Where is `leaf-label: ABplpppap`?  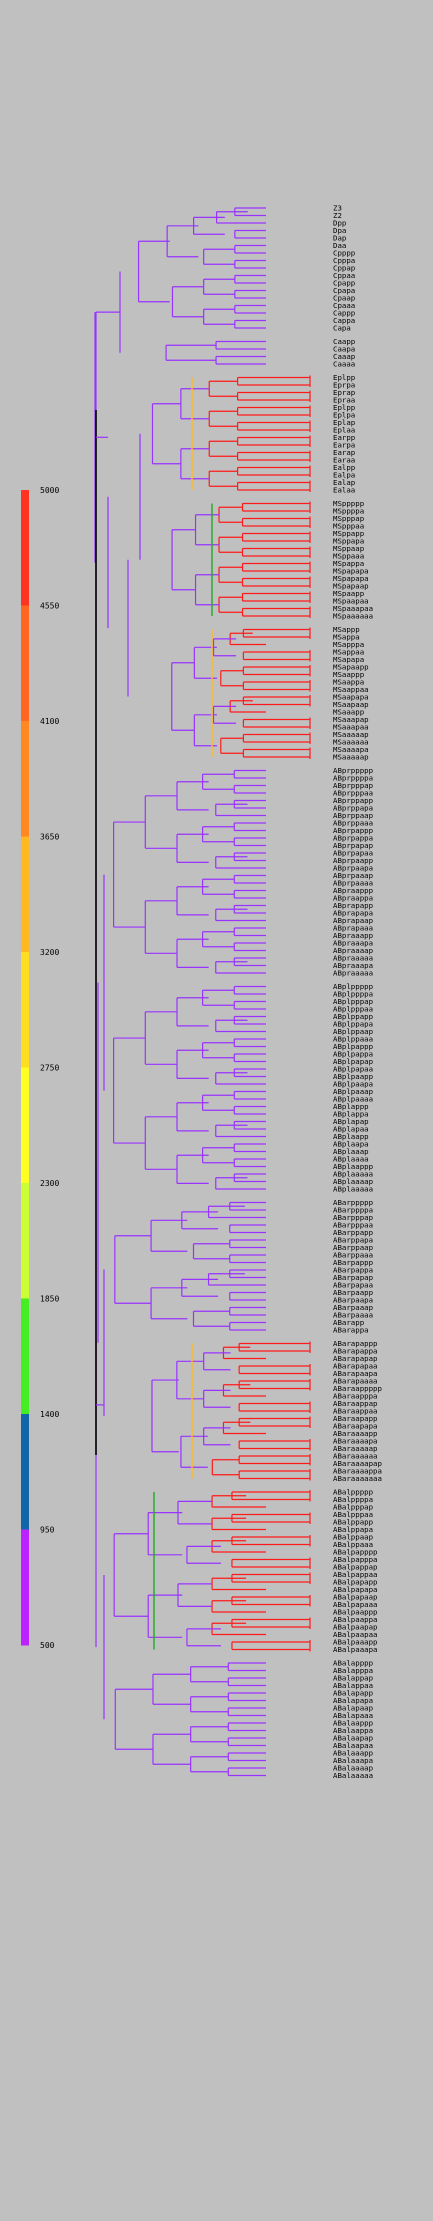 leaf-label: ABplpppap is located at coordinates (353, 1001).